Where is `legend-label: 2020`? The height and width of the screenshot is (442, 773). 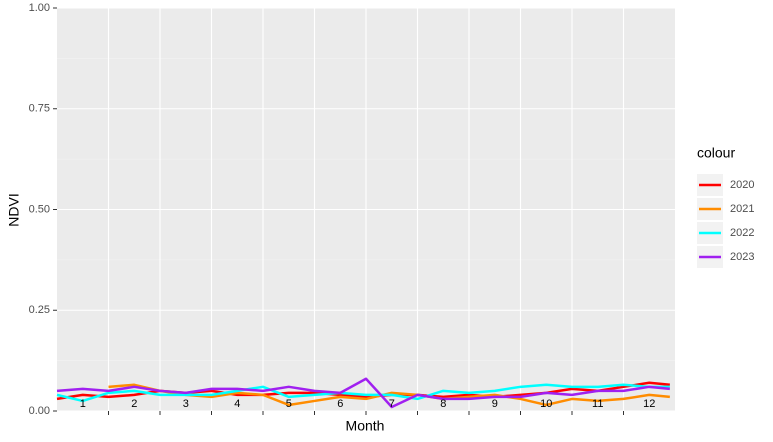
legend-label: 2020 is located at coordinates (742, 185).